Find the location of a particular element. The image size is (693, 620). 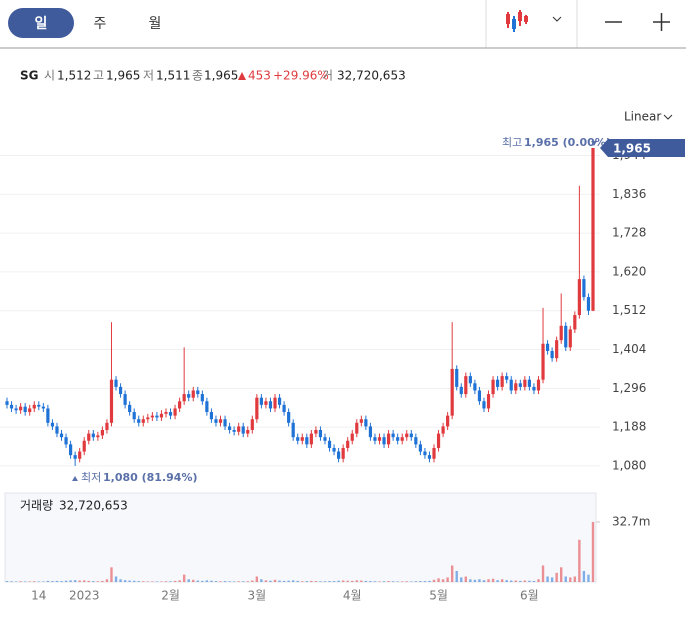

x-tick-label: 4월 is located at coordinates (352, 596).